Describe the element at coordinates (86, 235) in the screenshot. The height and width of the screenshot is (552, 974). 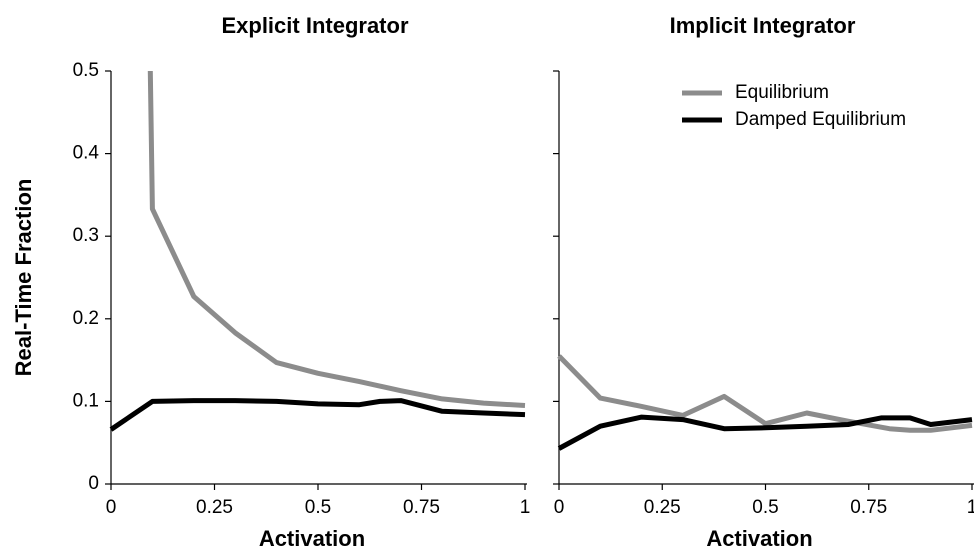
I see `y-tick-label: 0.3` at that location.